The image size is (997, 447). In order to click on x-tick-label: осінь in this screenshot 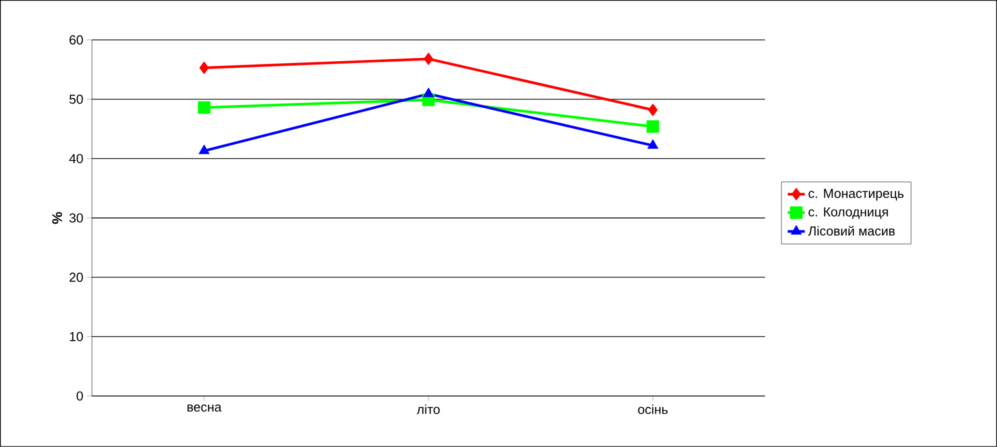, I will do `click(653, 409)`.